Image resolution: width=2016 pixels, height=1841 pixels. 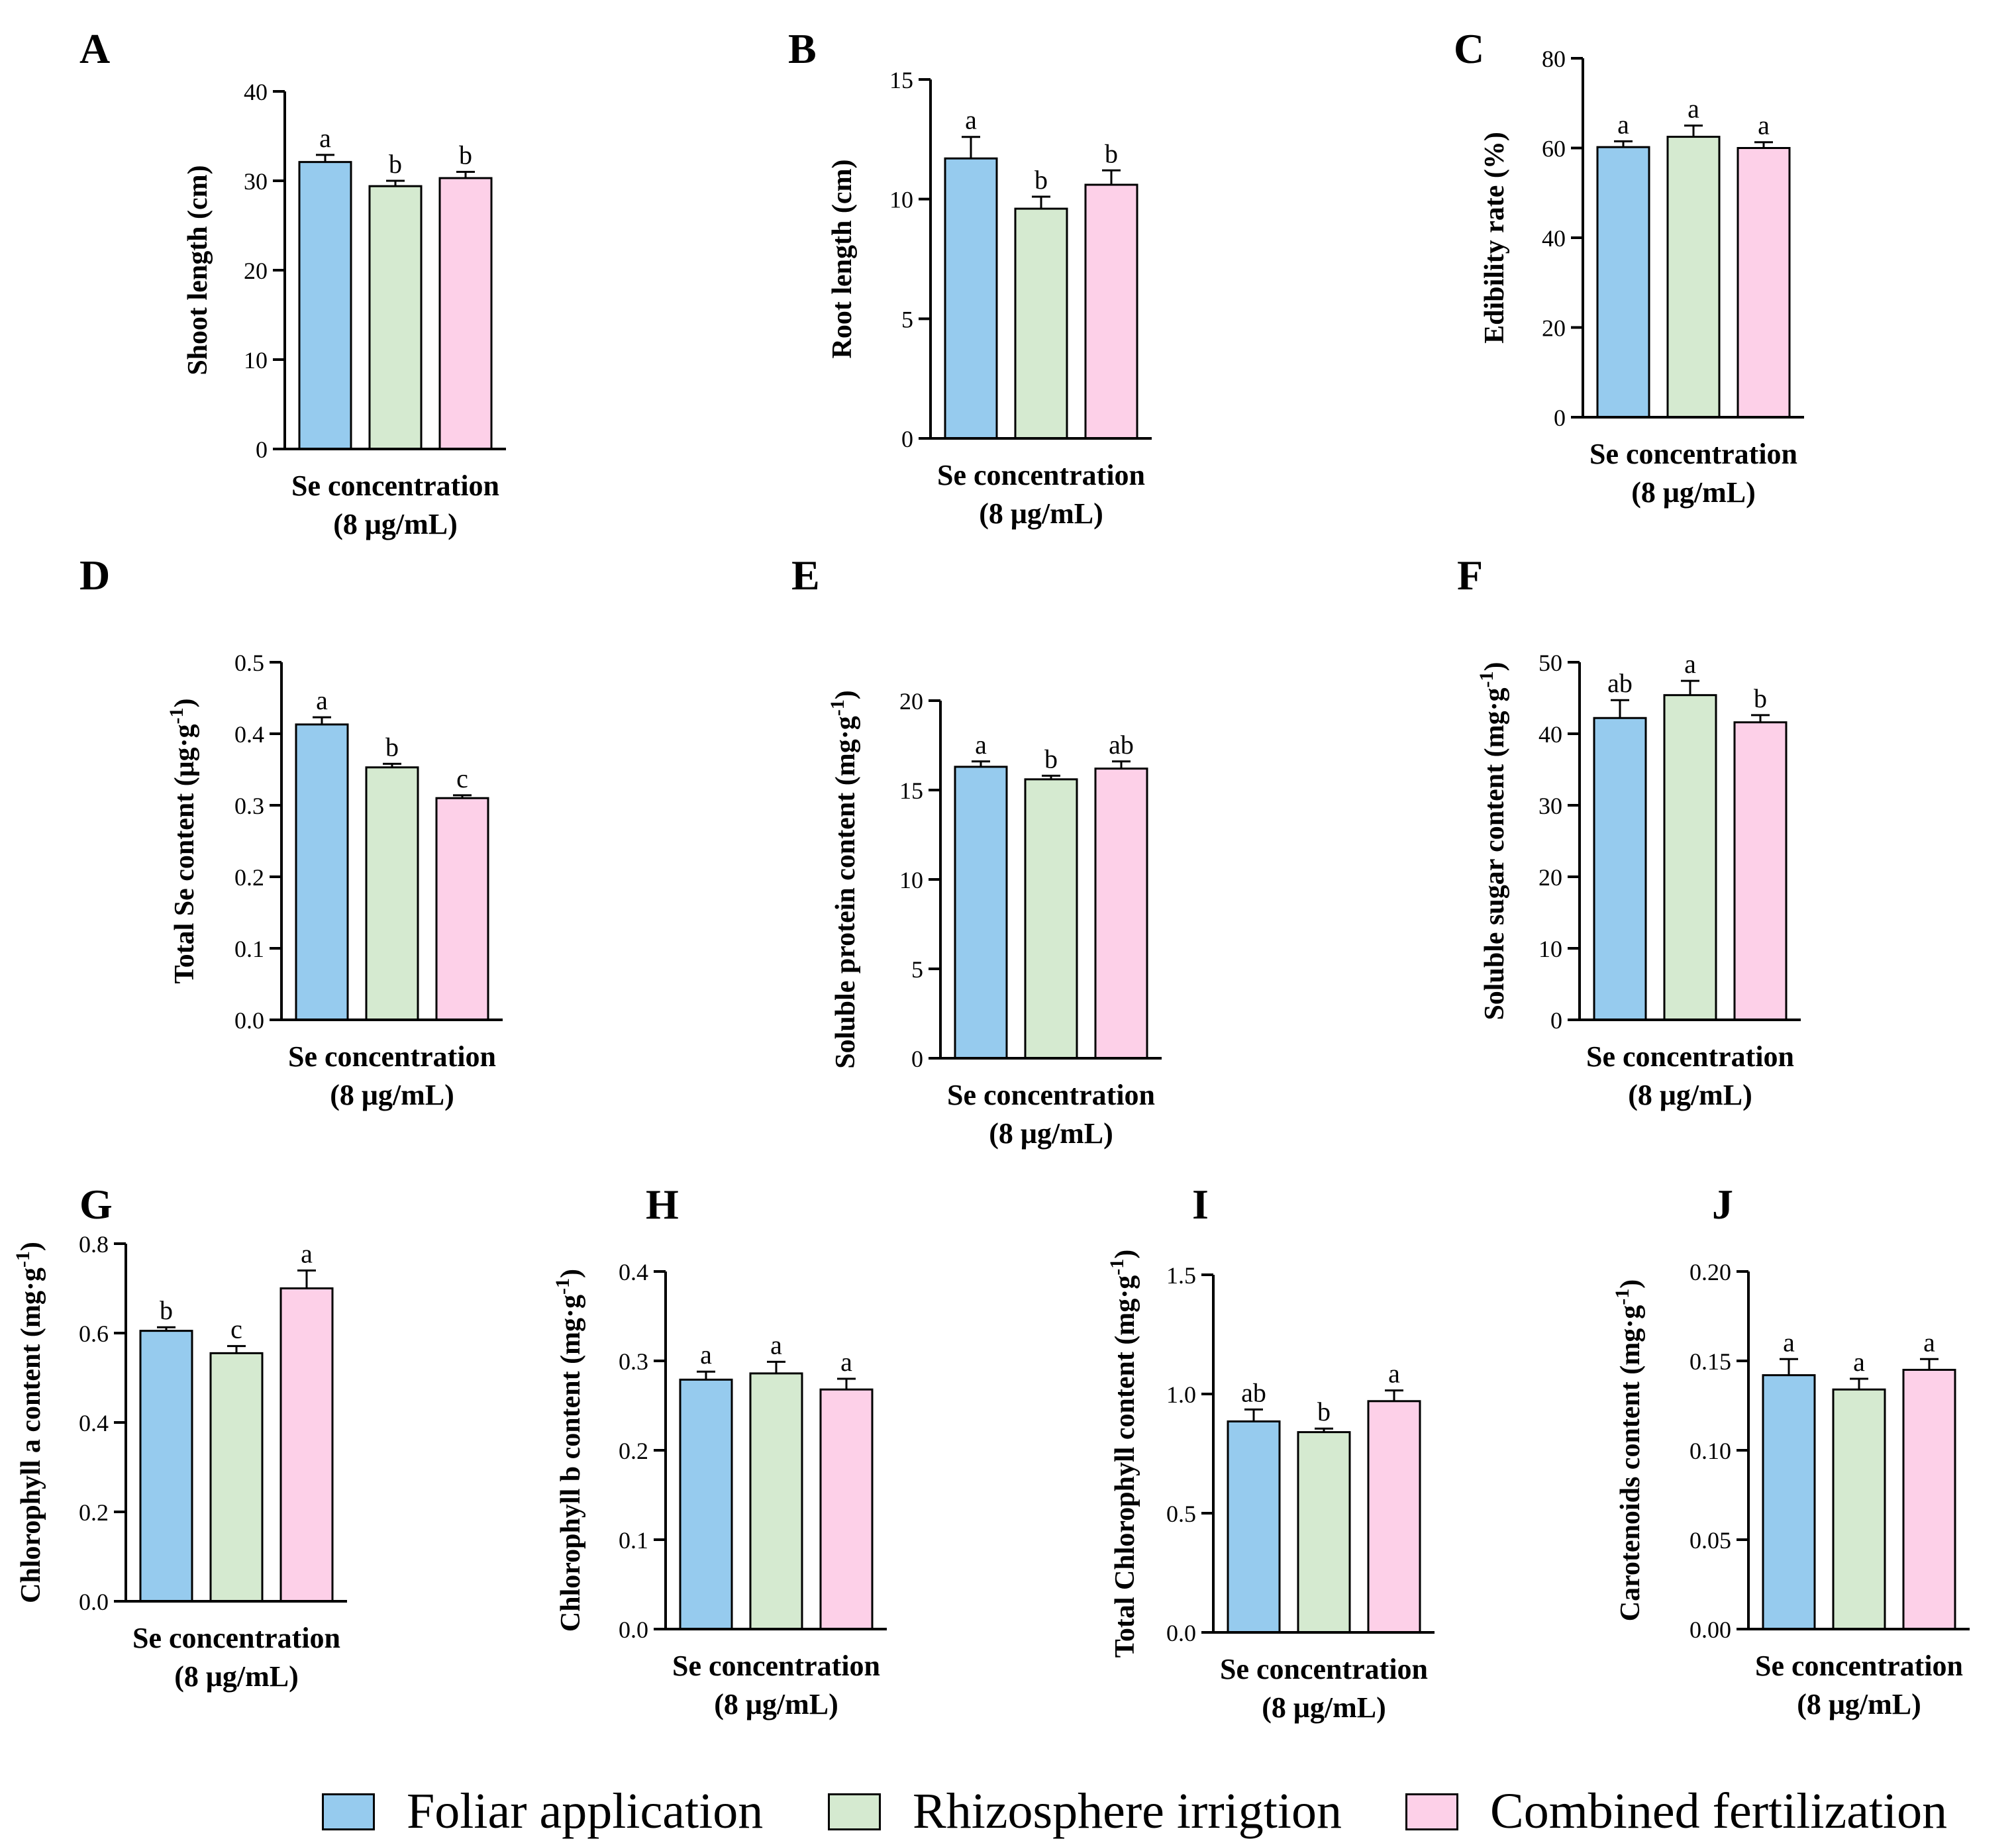 What do you see at coordinates (633, 1630) in the screenshot?
I see `y-tick-label-h-0: 0.0` at bounding box center [633, 1630].